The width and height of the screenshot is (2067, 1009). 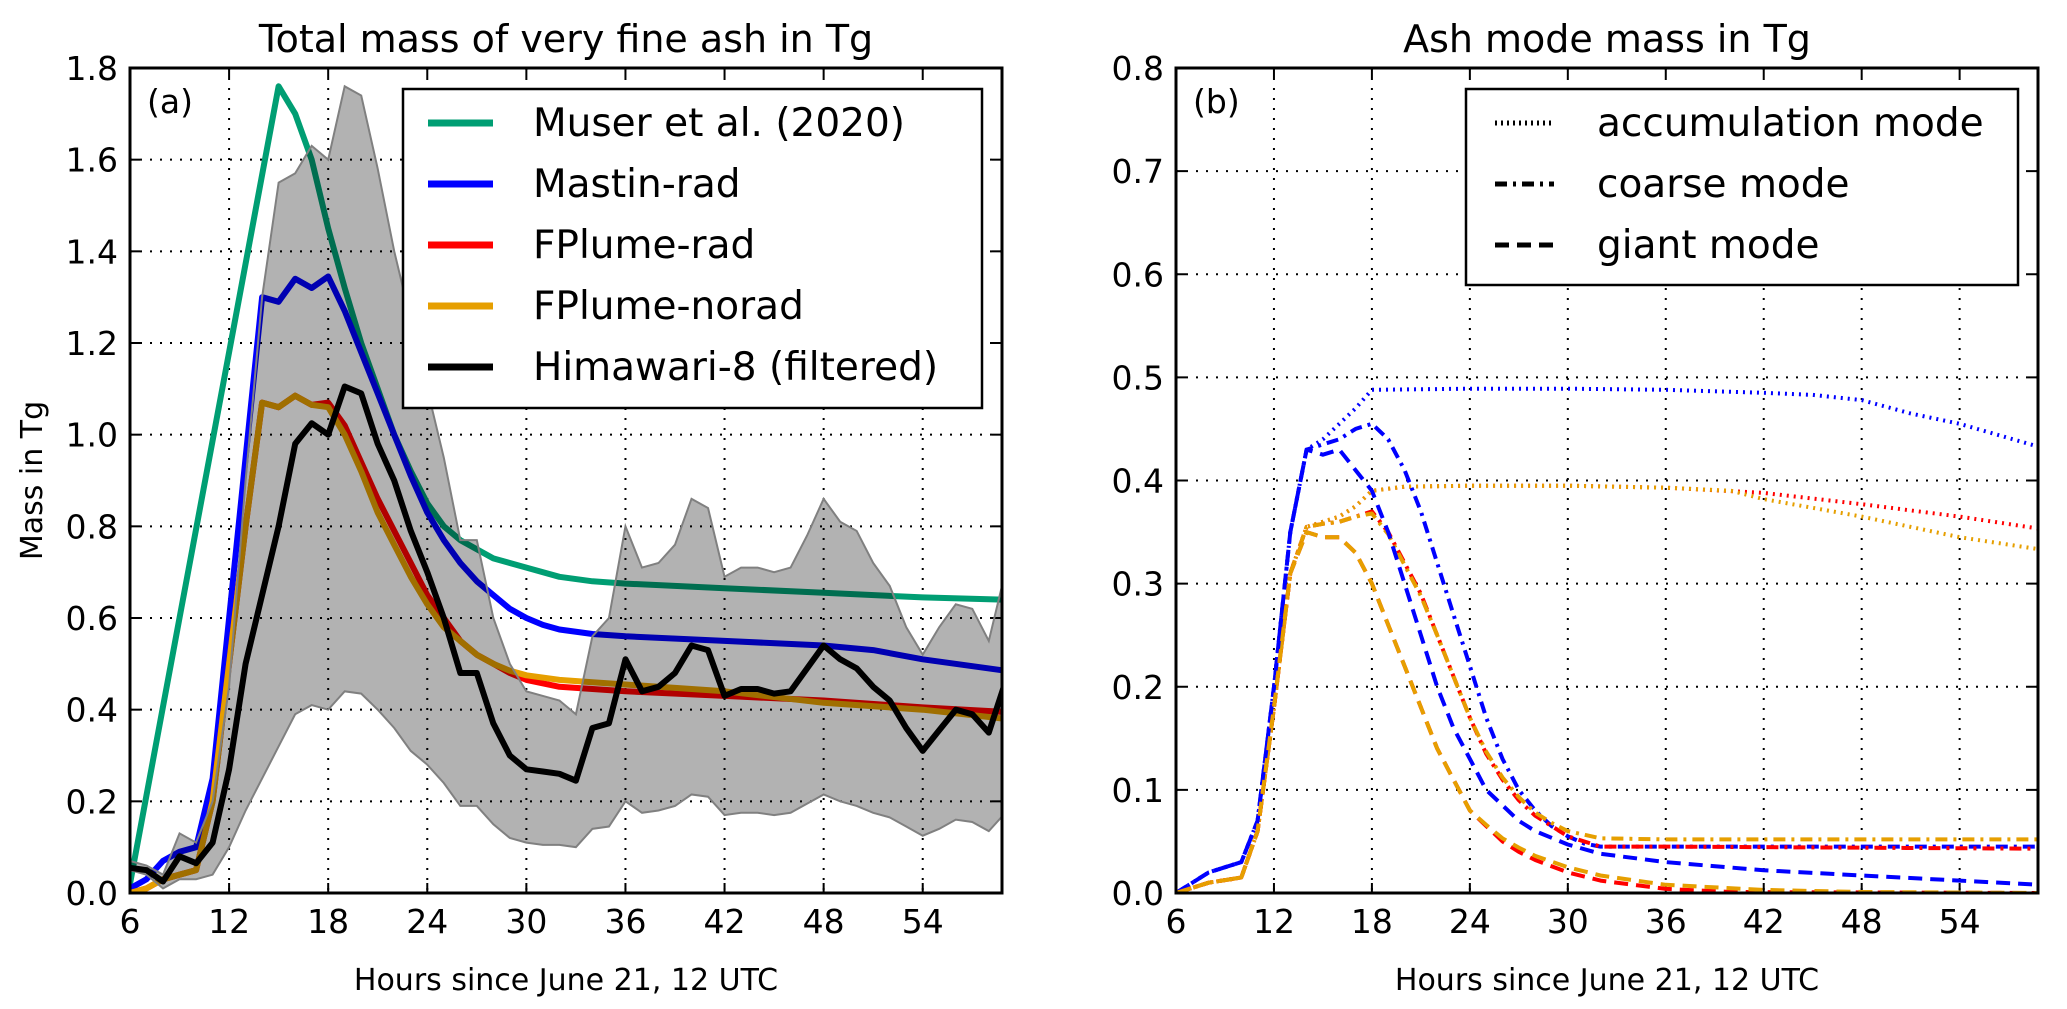 I want to click on y-axis-label: Mass in Tg, so click(x=32, y=480).